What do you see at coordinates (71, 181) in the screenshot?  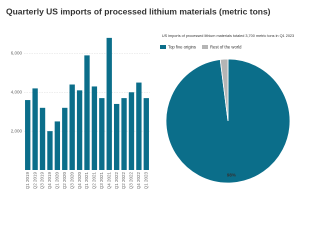 I see `x-tick-label: Q3 2020` at bounding box center [71, 181].